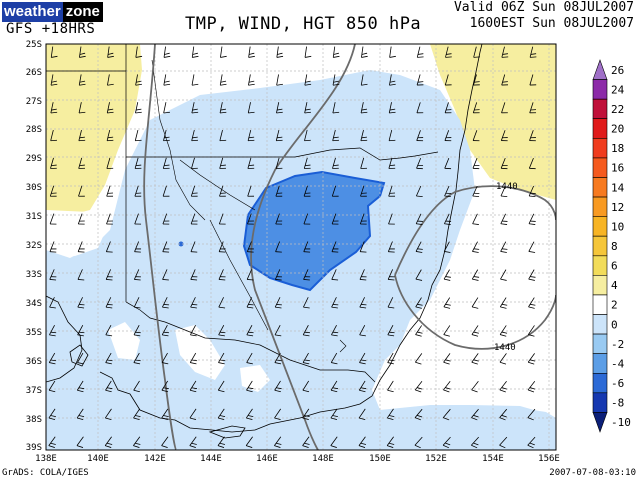 This screenshot has height=480, width=640. What do you see at coordinates (314, 231) in the screenshot?
I see `cold-core-mid-blue` at bounding box center [314, 231].